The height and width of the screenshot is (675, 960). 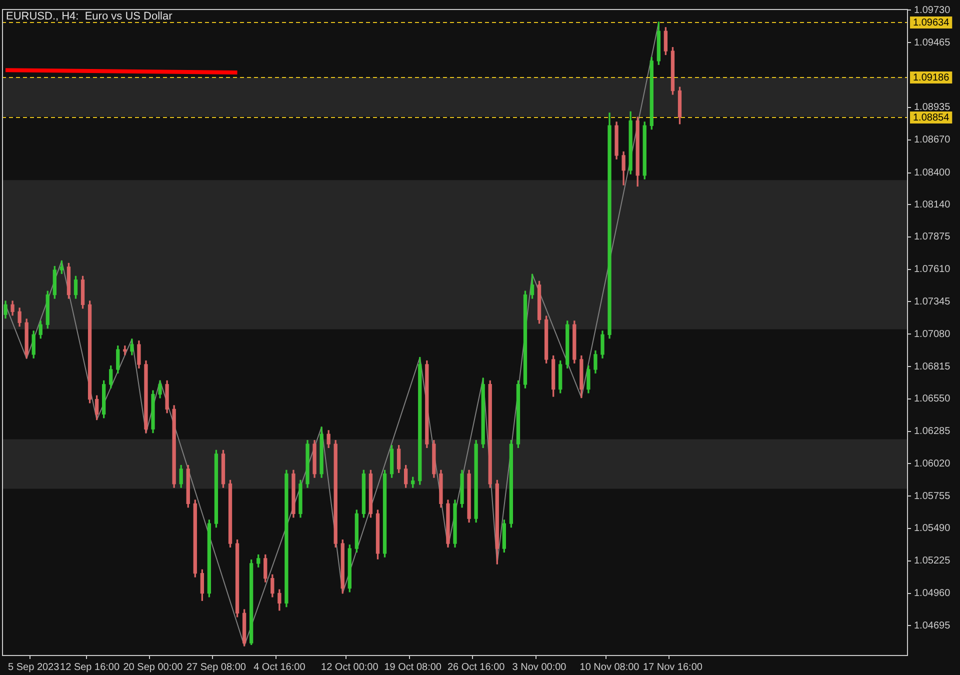 What do you see at coordinates (932, 140) in the screenshot?
I see `y-tick-label: 1.08670` at bounding box center [932, 140].